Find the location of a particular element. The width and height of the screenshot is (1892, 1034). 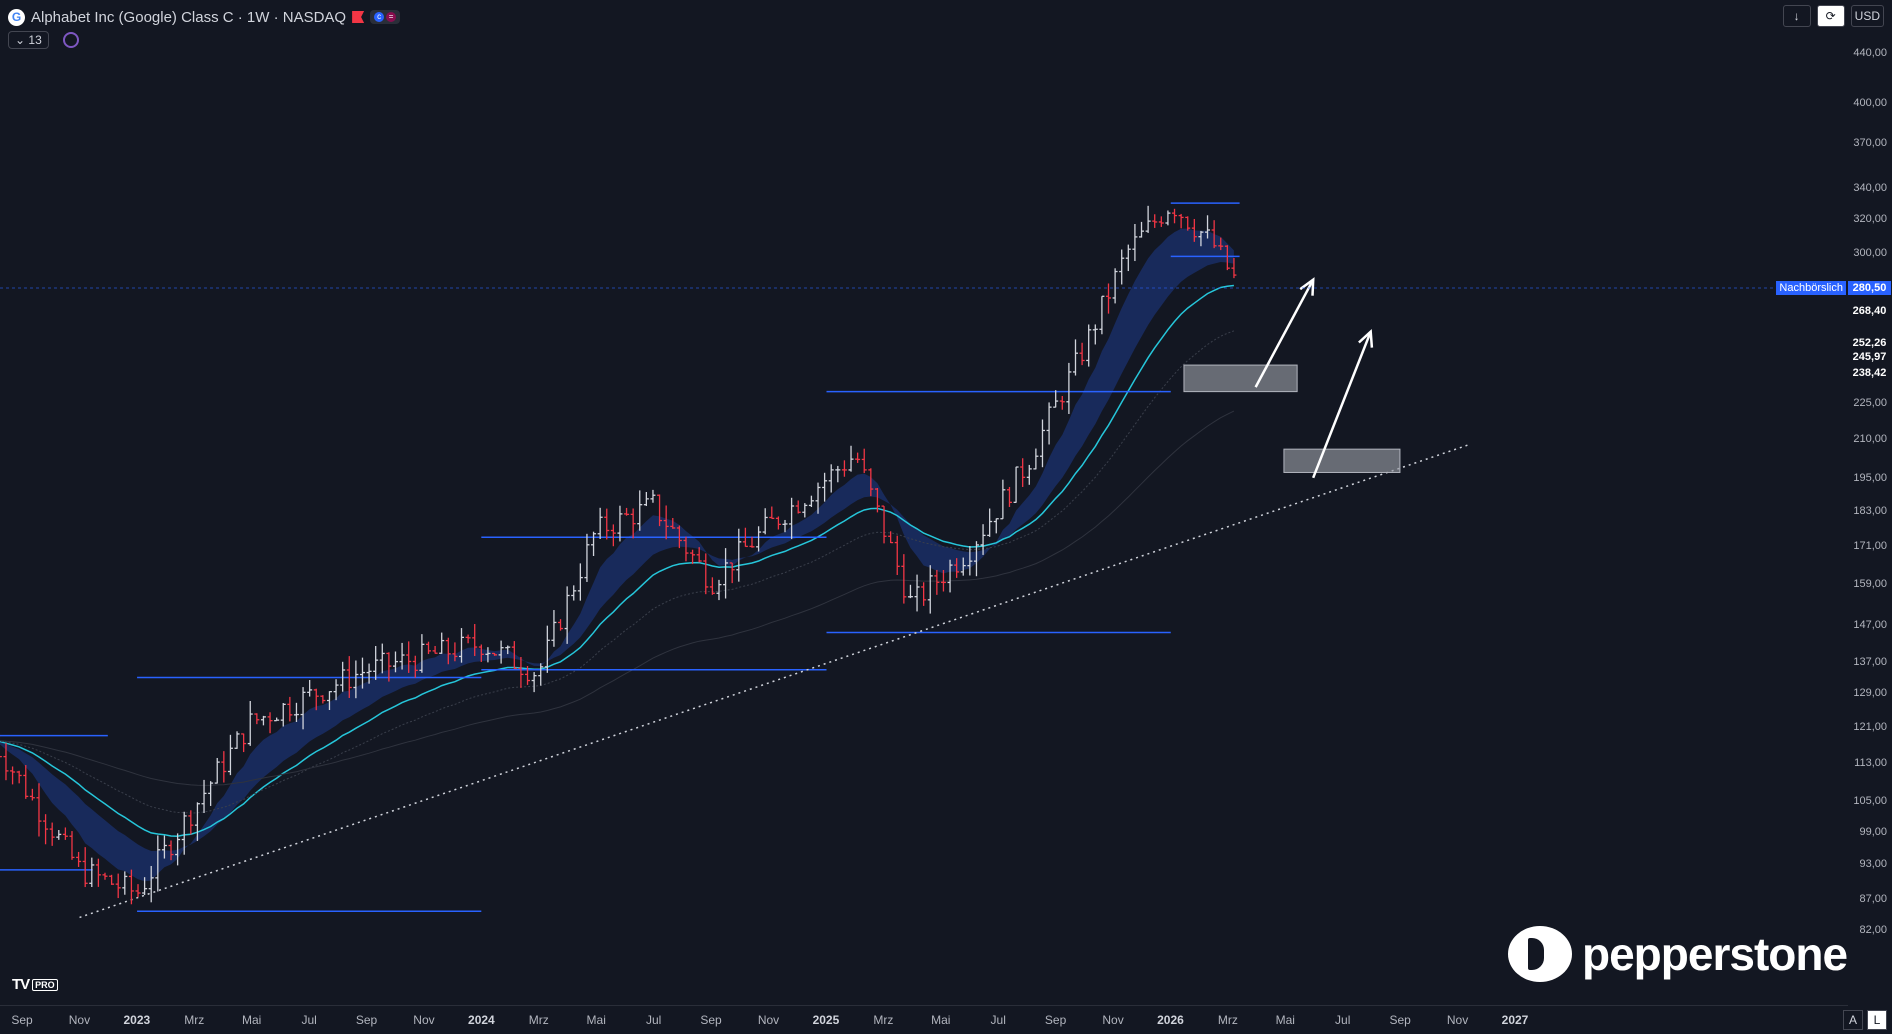

download-button: ↓ is located at coordinates (1796, 16).